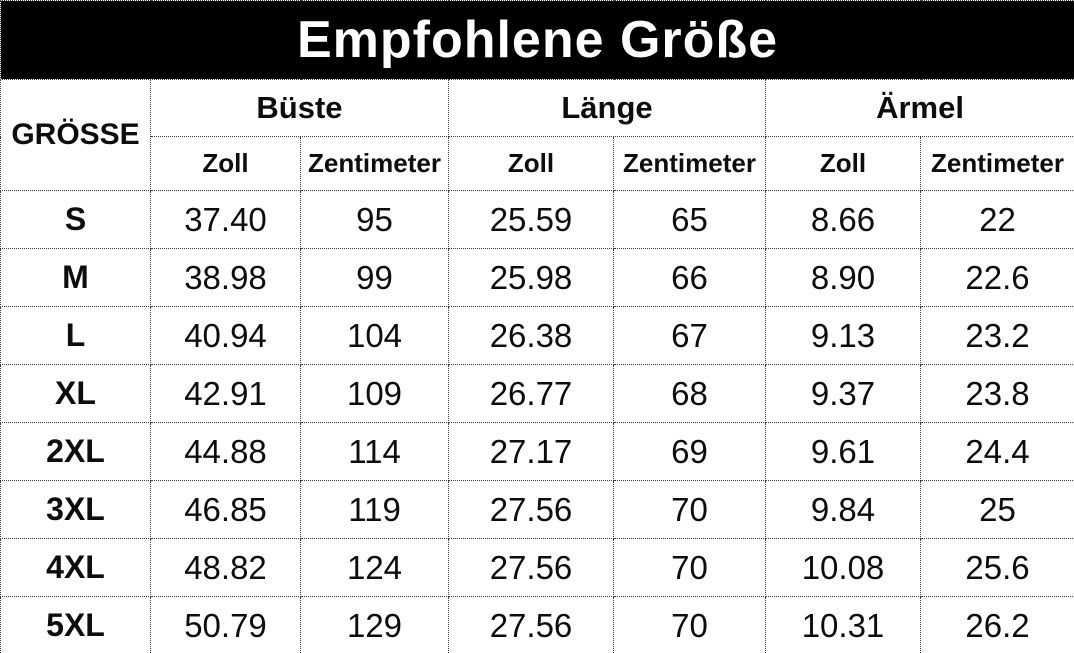 Image resolution: width=1074 pixels, height=653 pixels. Describe the element at coordinates (75, 277) in the screenshot. I see `size-label: M` at that location.